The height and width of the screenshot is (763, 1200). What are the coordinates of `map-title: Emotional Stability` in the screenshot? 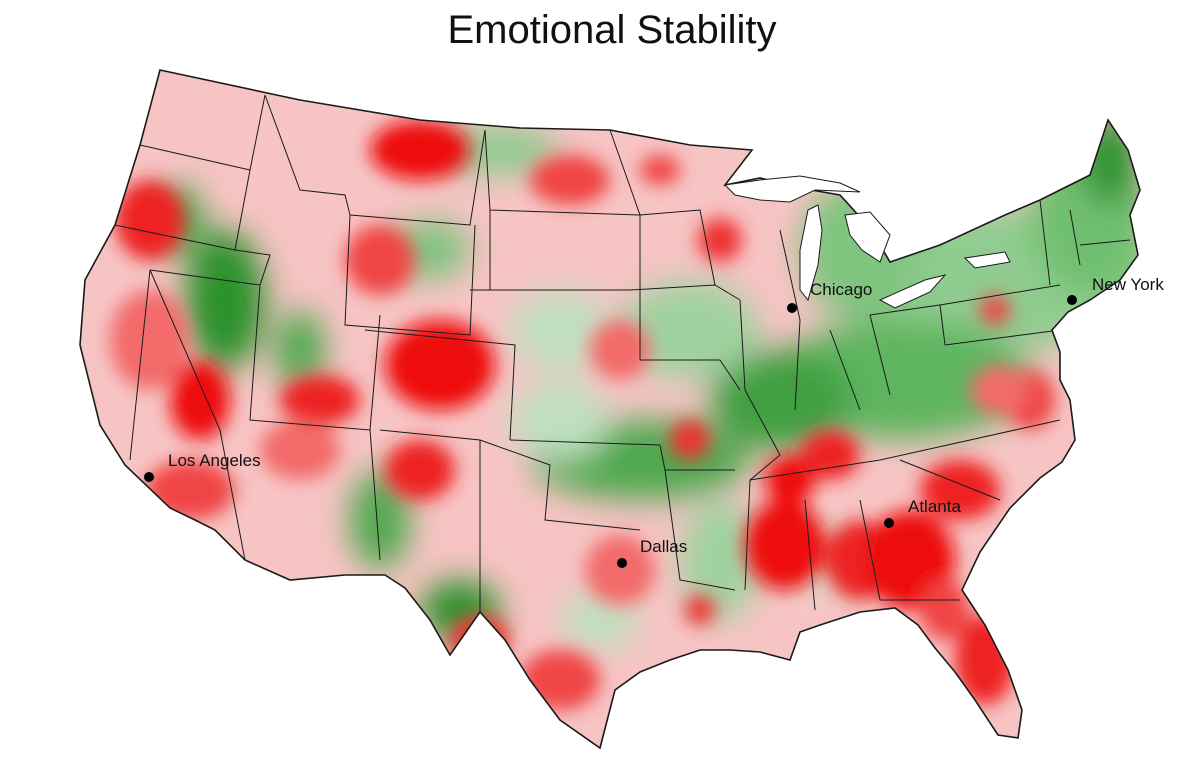 It's located at (612, 30).